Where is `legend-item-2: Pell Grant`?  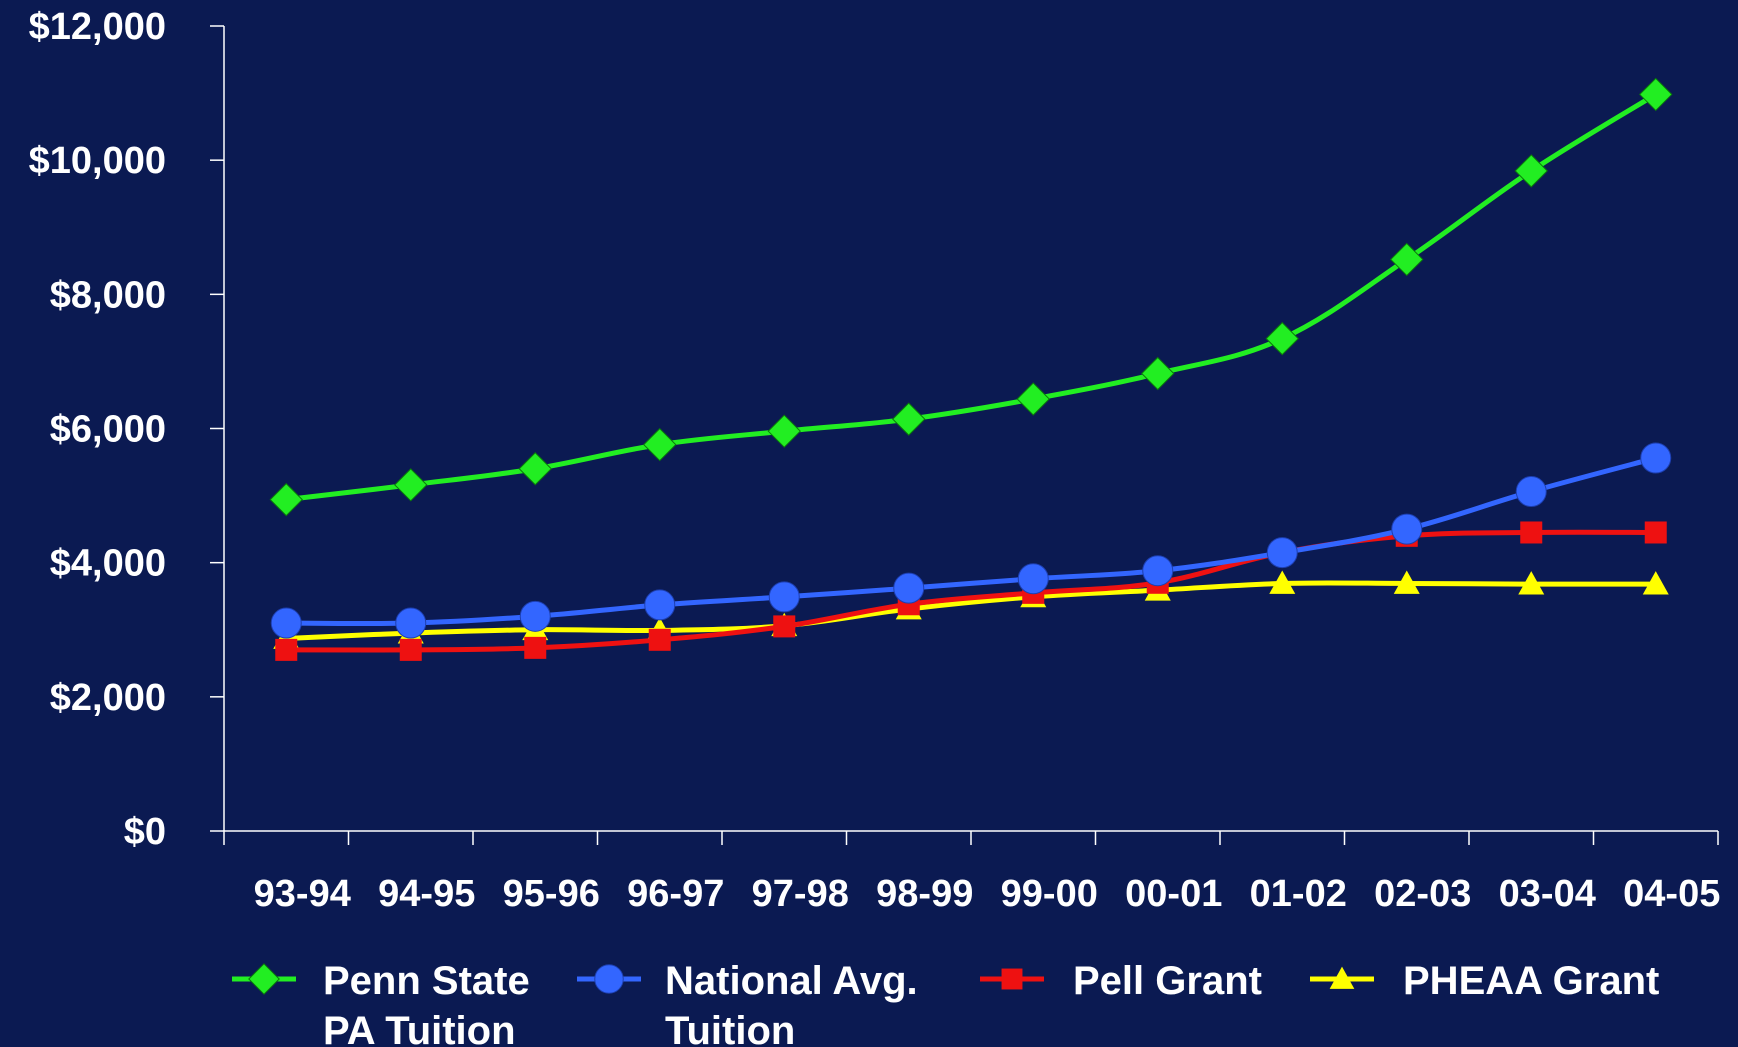 legend-item-2: Pell Grant is located at coordinates (1121, 981).